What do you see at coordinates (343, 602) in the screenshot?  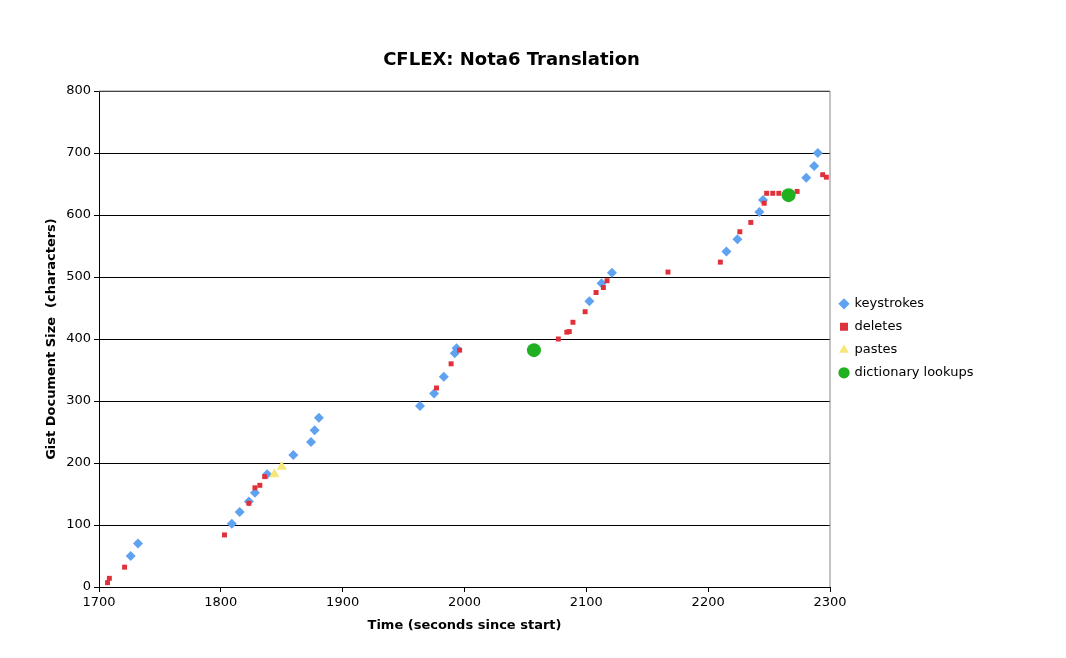 I see `x-tick-label: 1900` at bounding box center [343, 602].